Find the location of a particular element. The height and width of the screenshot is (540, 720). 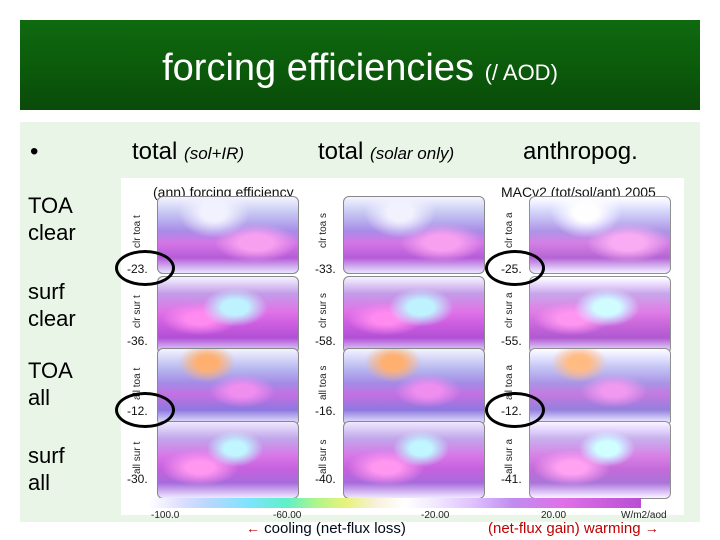

row-label-toa-all: TOA all is located at coordinates (50, 384).